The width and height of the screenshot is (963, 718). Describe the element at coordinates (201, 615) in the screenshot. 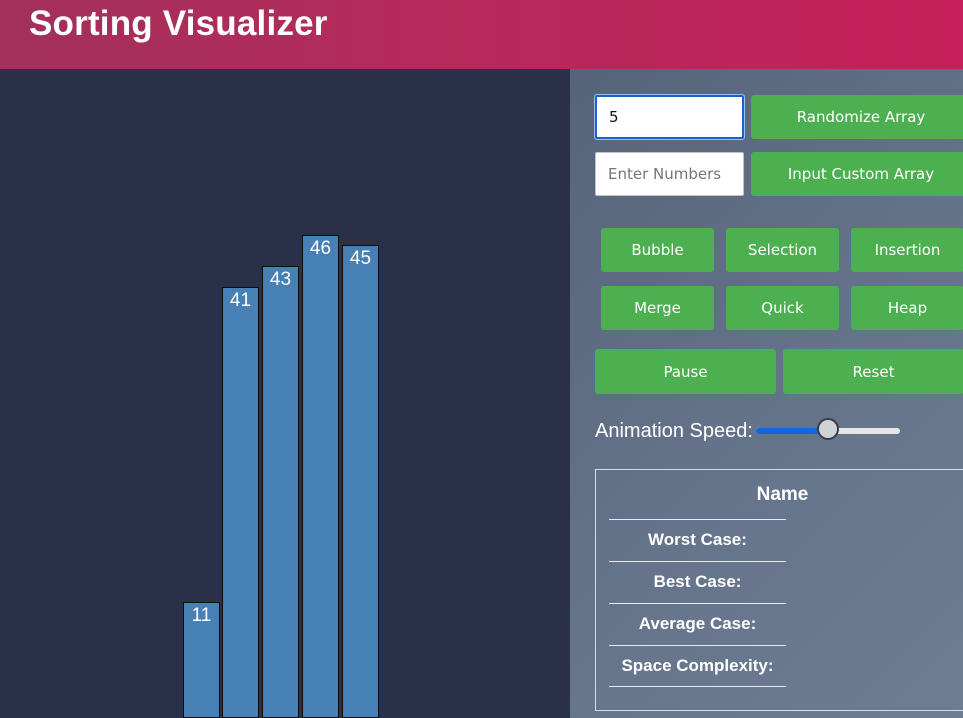

I see `bar-value: 11` at that location.